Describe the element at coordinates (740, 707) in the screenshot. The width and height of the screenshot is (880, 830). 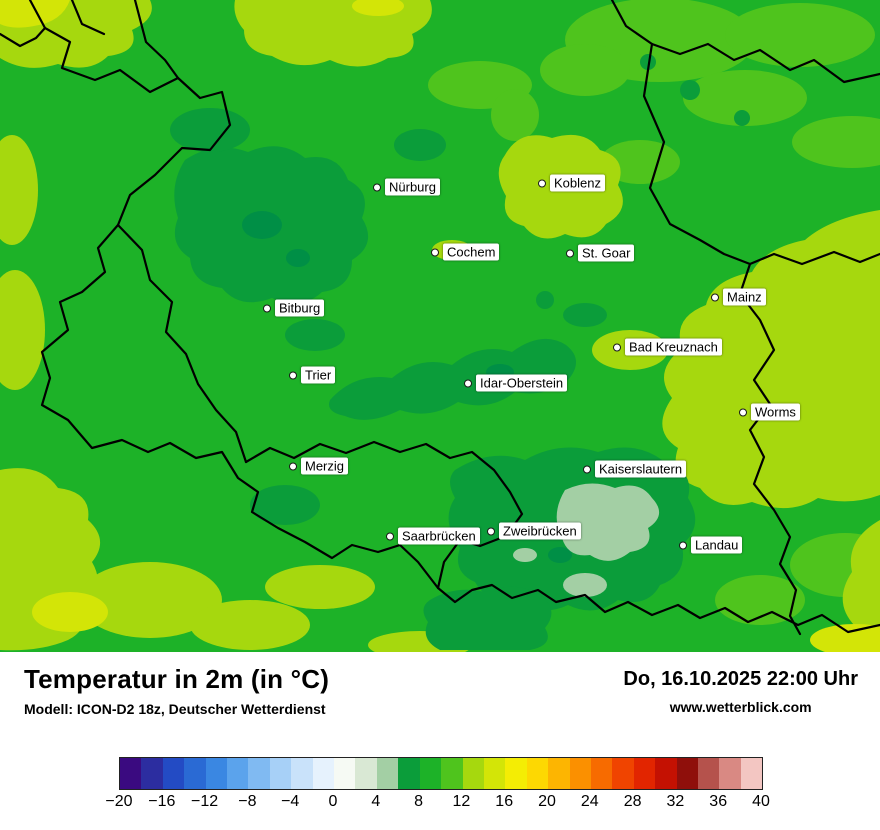
I see `website-link: www.wetterblick.com` at that location.